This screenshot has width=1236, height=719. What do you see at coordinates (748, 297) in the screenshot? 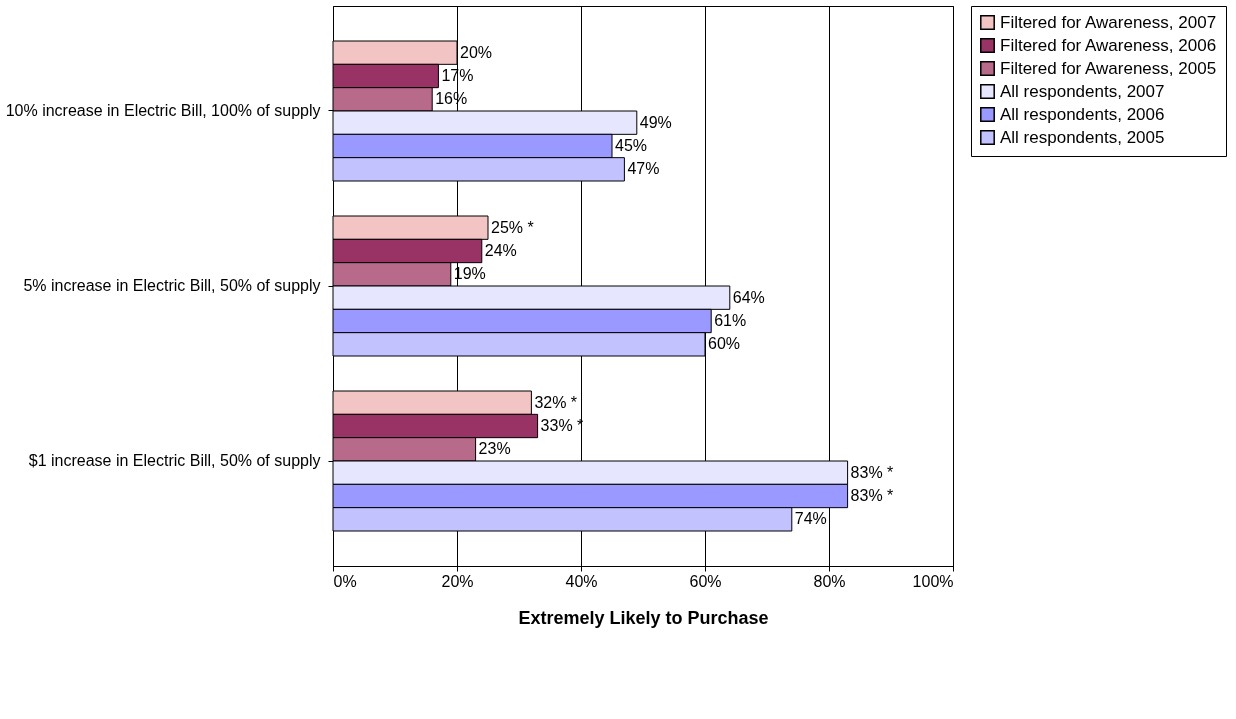
I see `data-label: 64%` at bounding box center [748, 297].